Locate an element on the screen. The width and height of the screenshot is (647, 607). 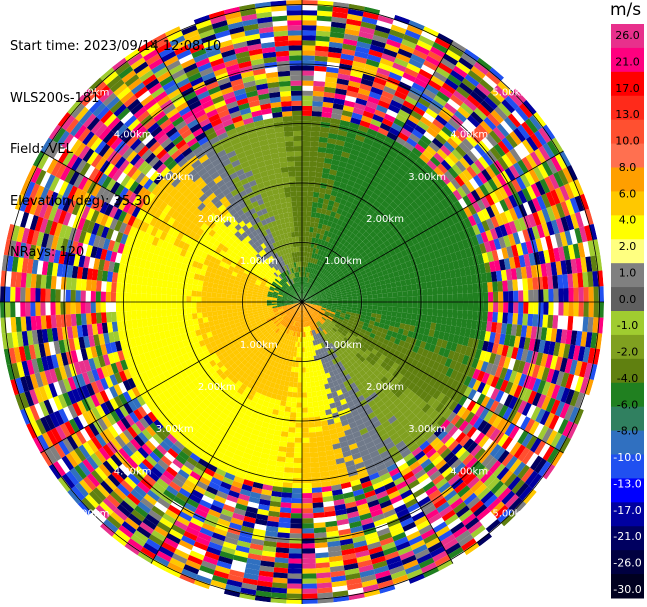
colorbar-tick-label: 17.0 is located at coordinates (627, 88).